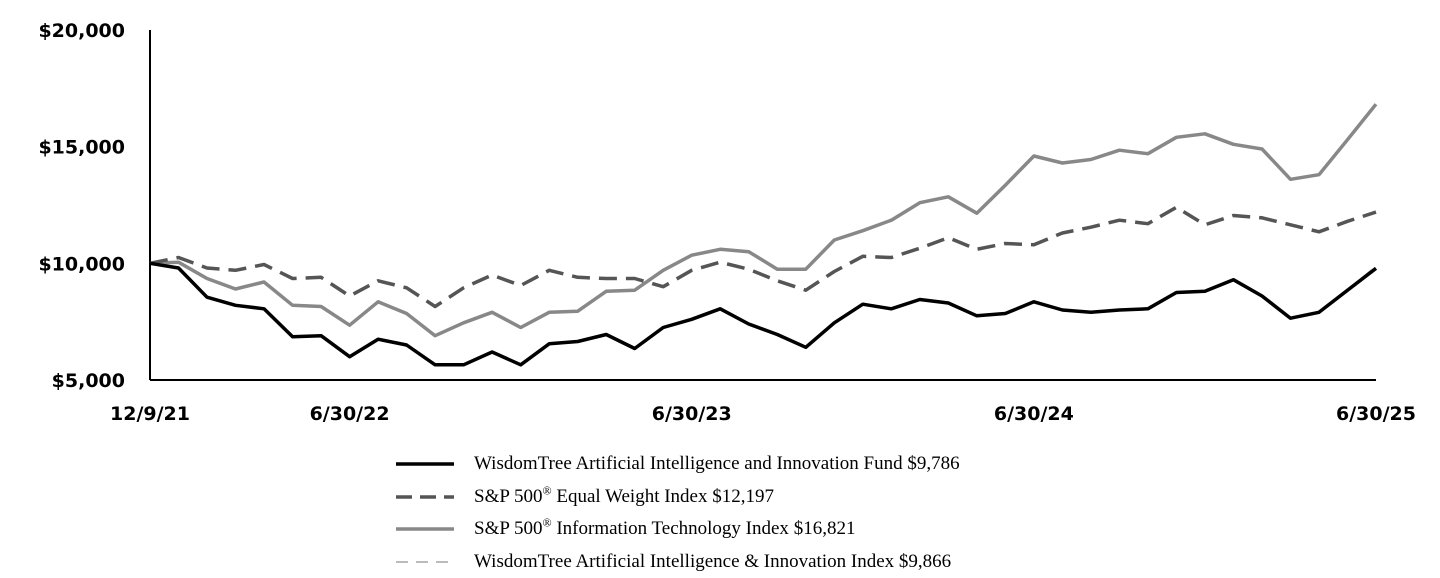 The width and height of the screenshot is (1440, 578). What do you see at coordinates (1034, 414) in the screenshot?
I see `x-tick-label: 6/30/24` at bounding box center [1034, 414].